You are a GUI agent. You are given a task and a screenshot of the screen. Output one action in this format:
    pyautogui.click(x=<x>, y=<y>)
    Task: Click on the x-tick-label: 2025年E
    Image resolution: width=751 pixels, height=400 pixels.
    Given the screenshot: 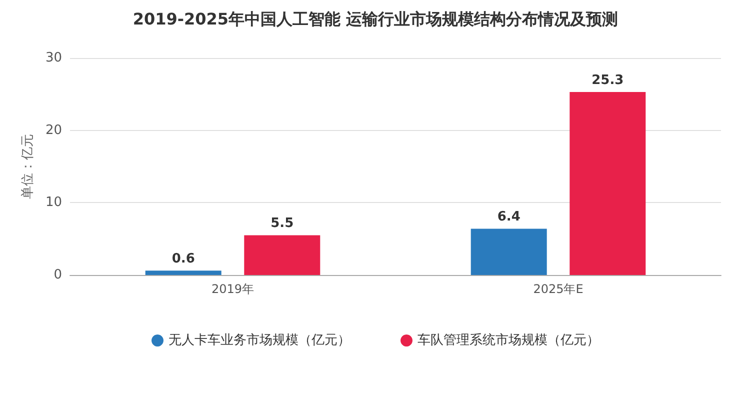 What is the action you would take?
    pyautogui.click(x=558, y=289)
    